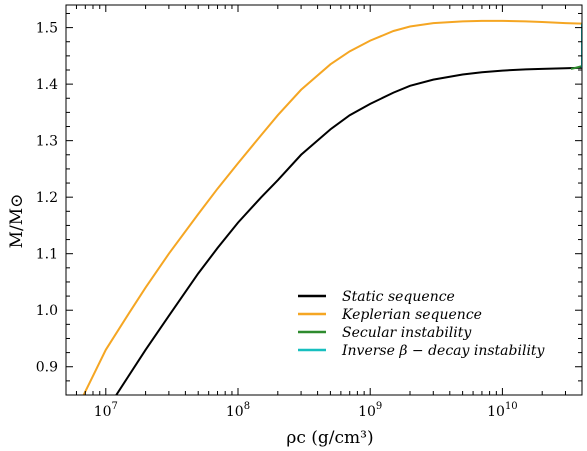 Image resolution: width=587 pixels, height=451 pixels. I want to click on legend-label-0: Static sequence, so click(398, 297).